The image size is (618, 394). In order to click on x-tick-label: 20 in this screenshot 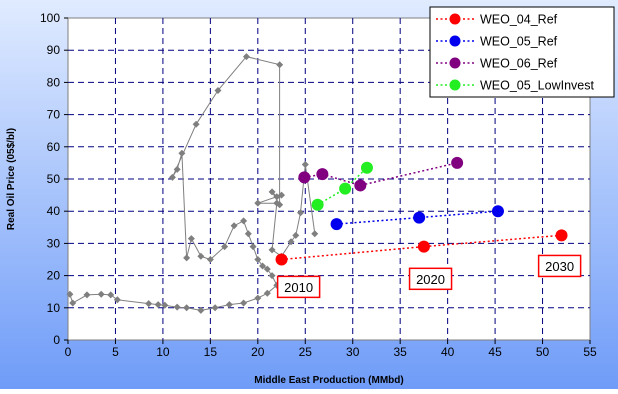, I will do `click(258, 352)`.